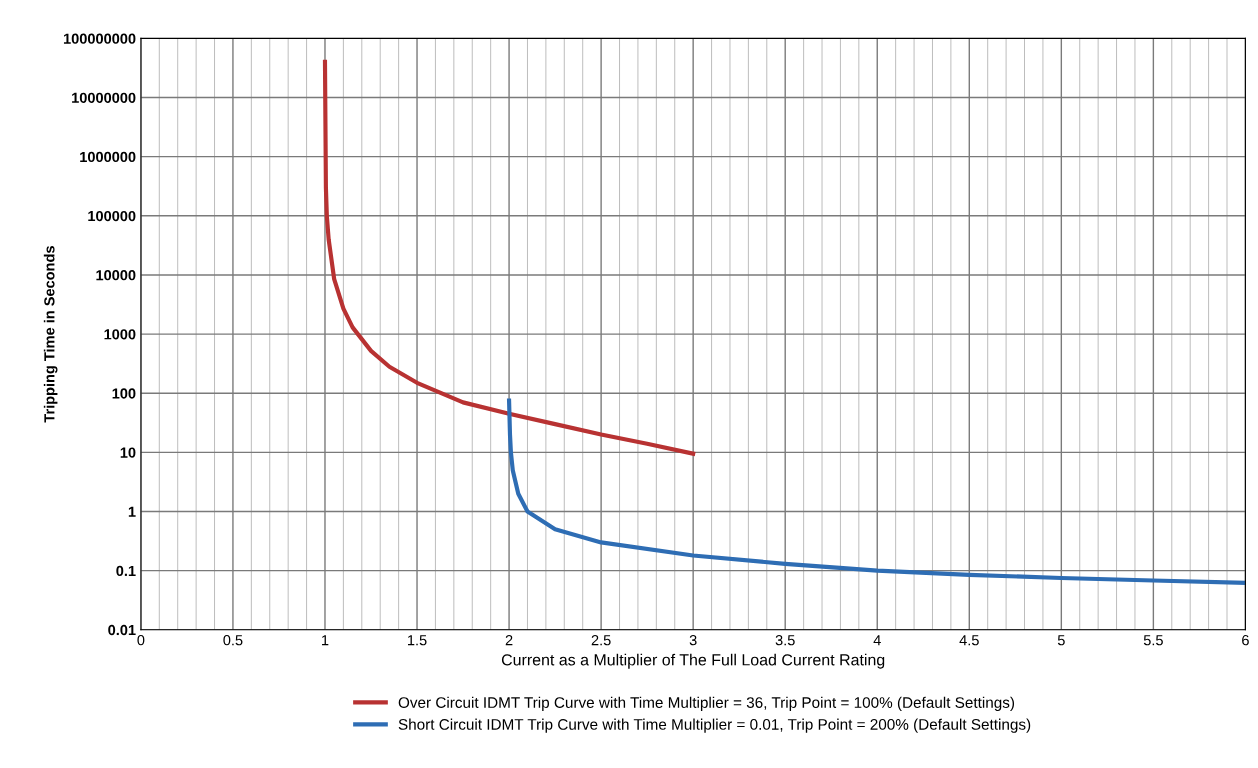 The width and height of the screenshot is (1258, 768). What do you see at coordinates (50, 334) in the screenshot?
I see `y-axis-title: Tripping Time in Seconds` at bounding box center [50, 334].